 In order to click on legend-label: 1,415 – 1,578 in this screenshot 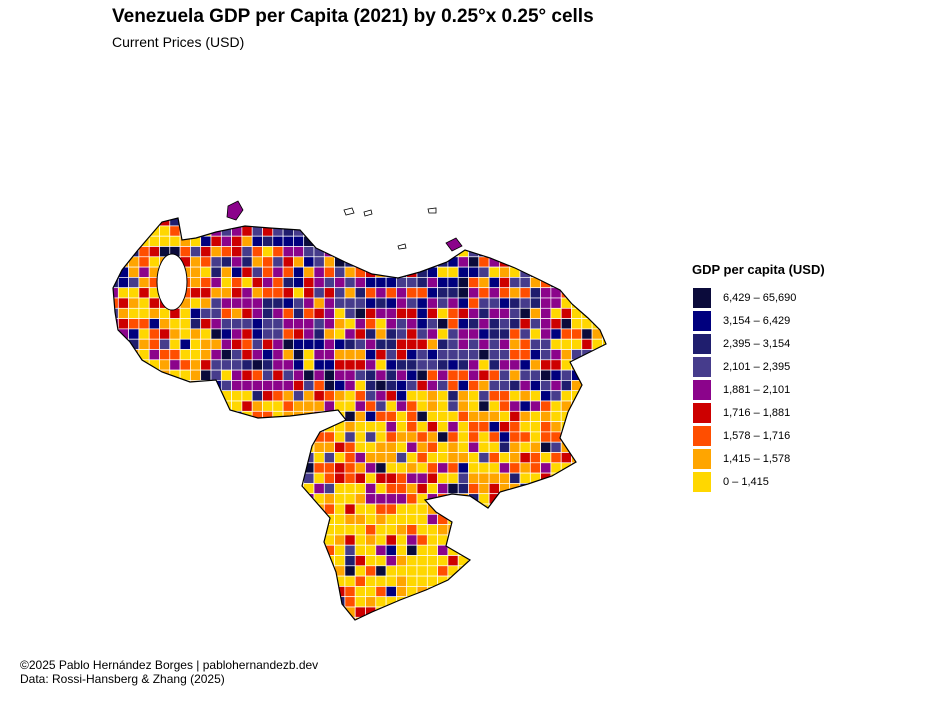, I will do `click(757, 458)`.